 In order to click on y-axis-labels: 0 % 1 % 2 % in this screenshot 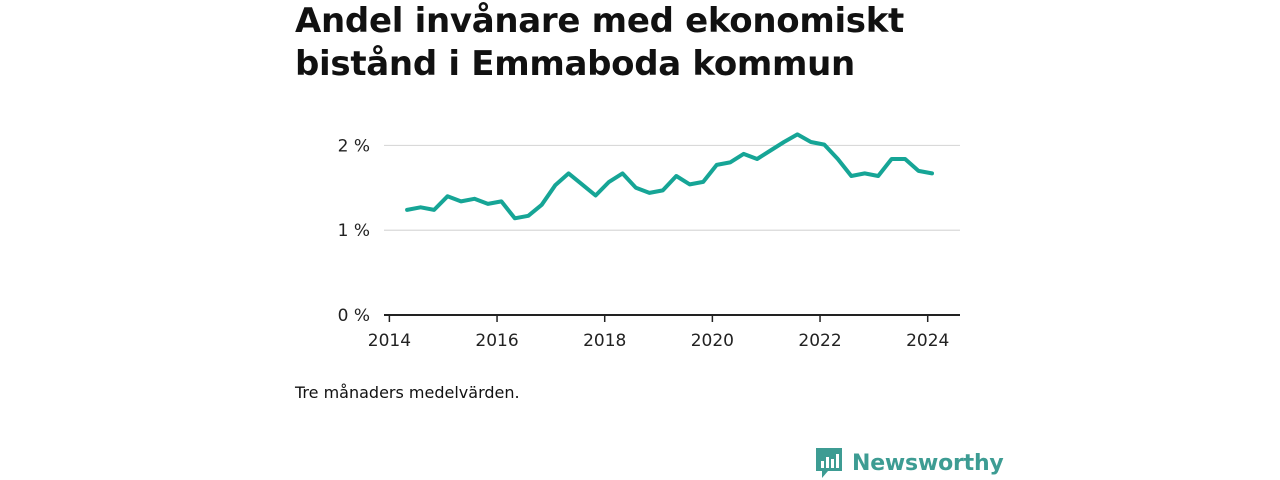, I will do `click(354, 231)`.